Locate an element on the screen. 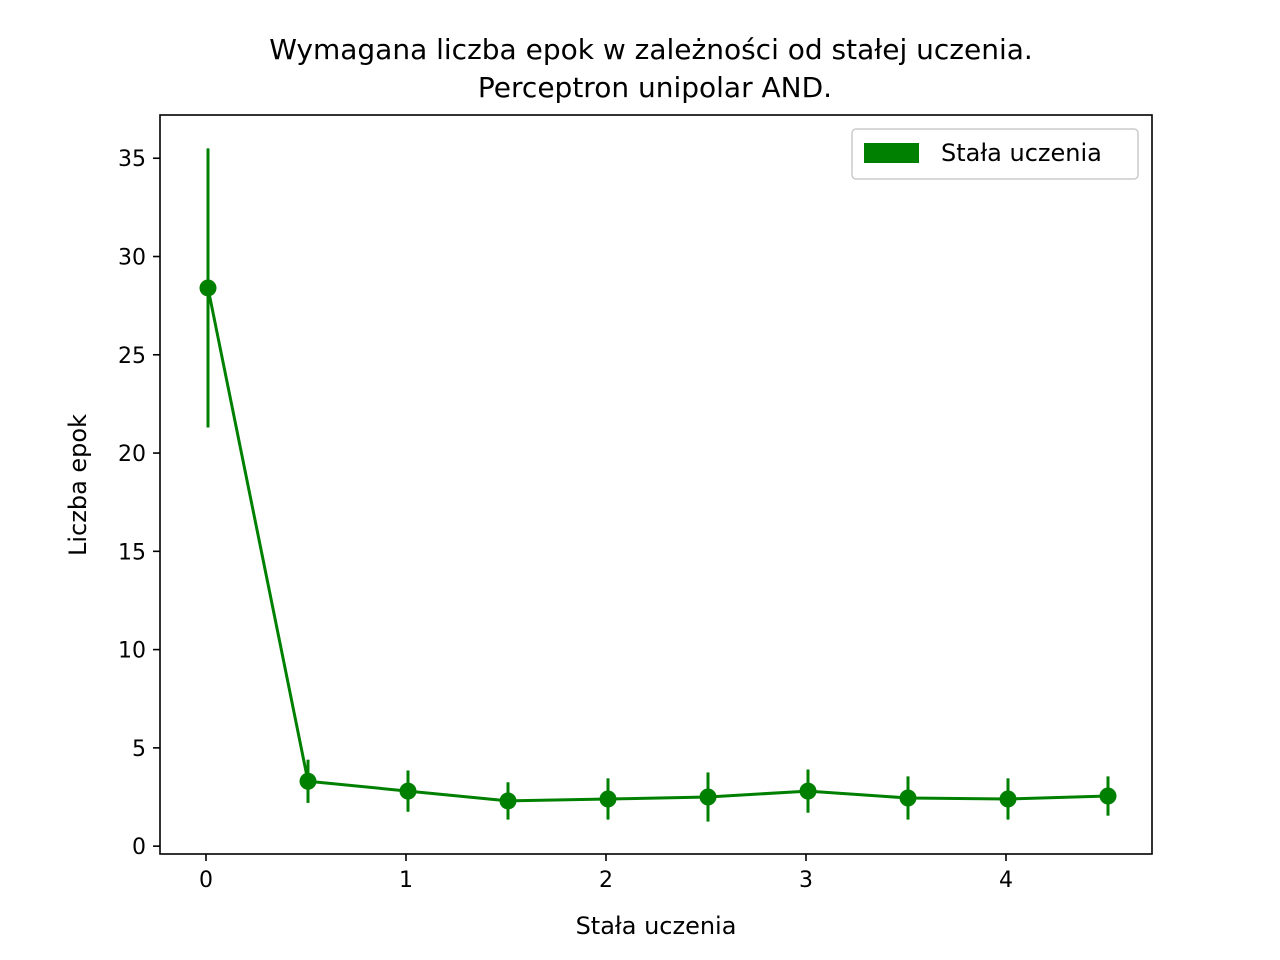 The image size is (1280, 960). x-tick-label: 4 is located at coordinates (1006, 880).